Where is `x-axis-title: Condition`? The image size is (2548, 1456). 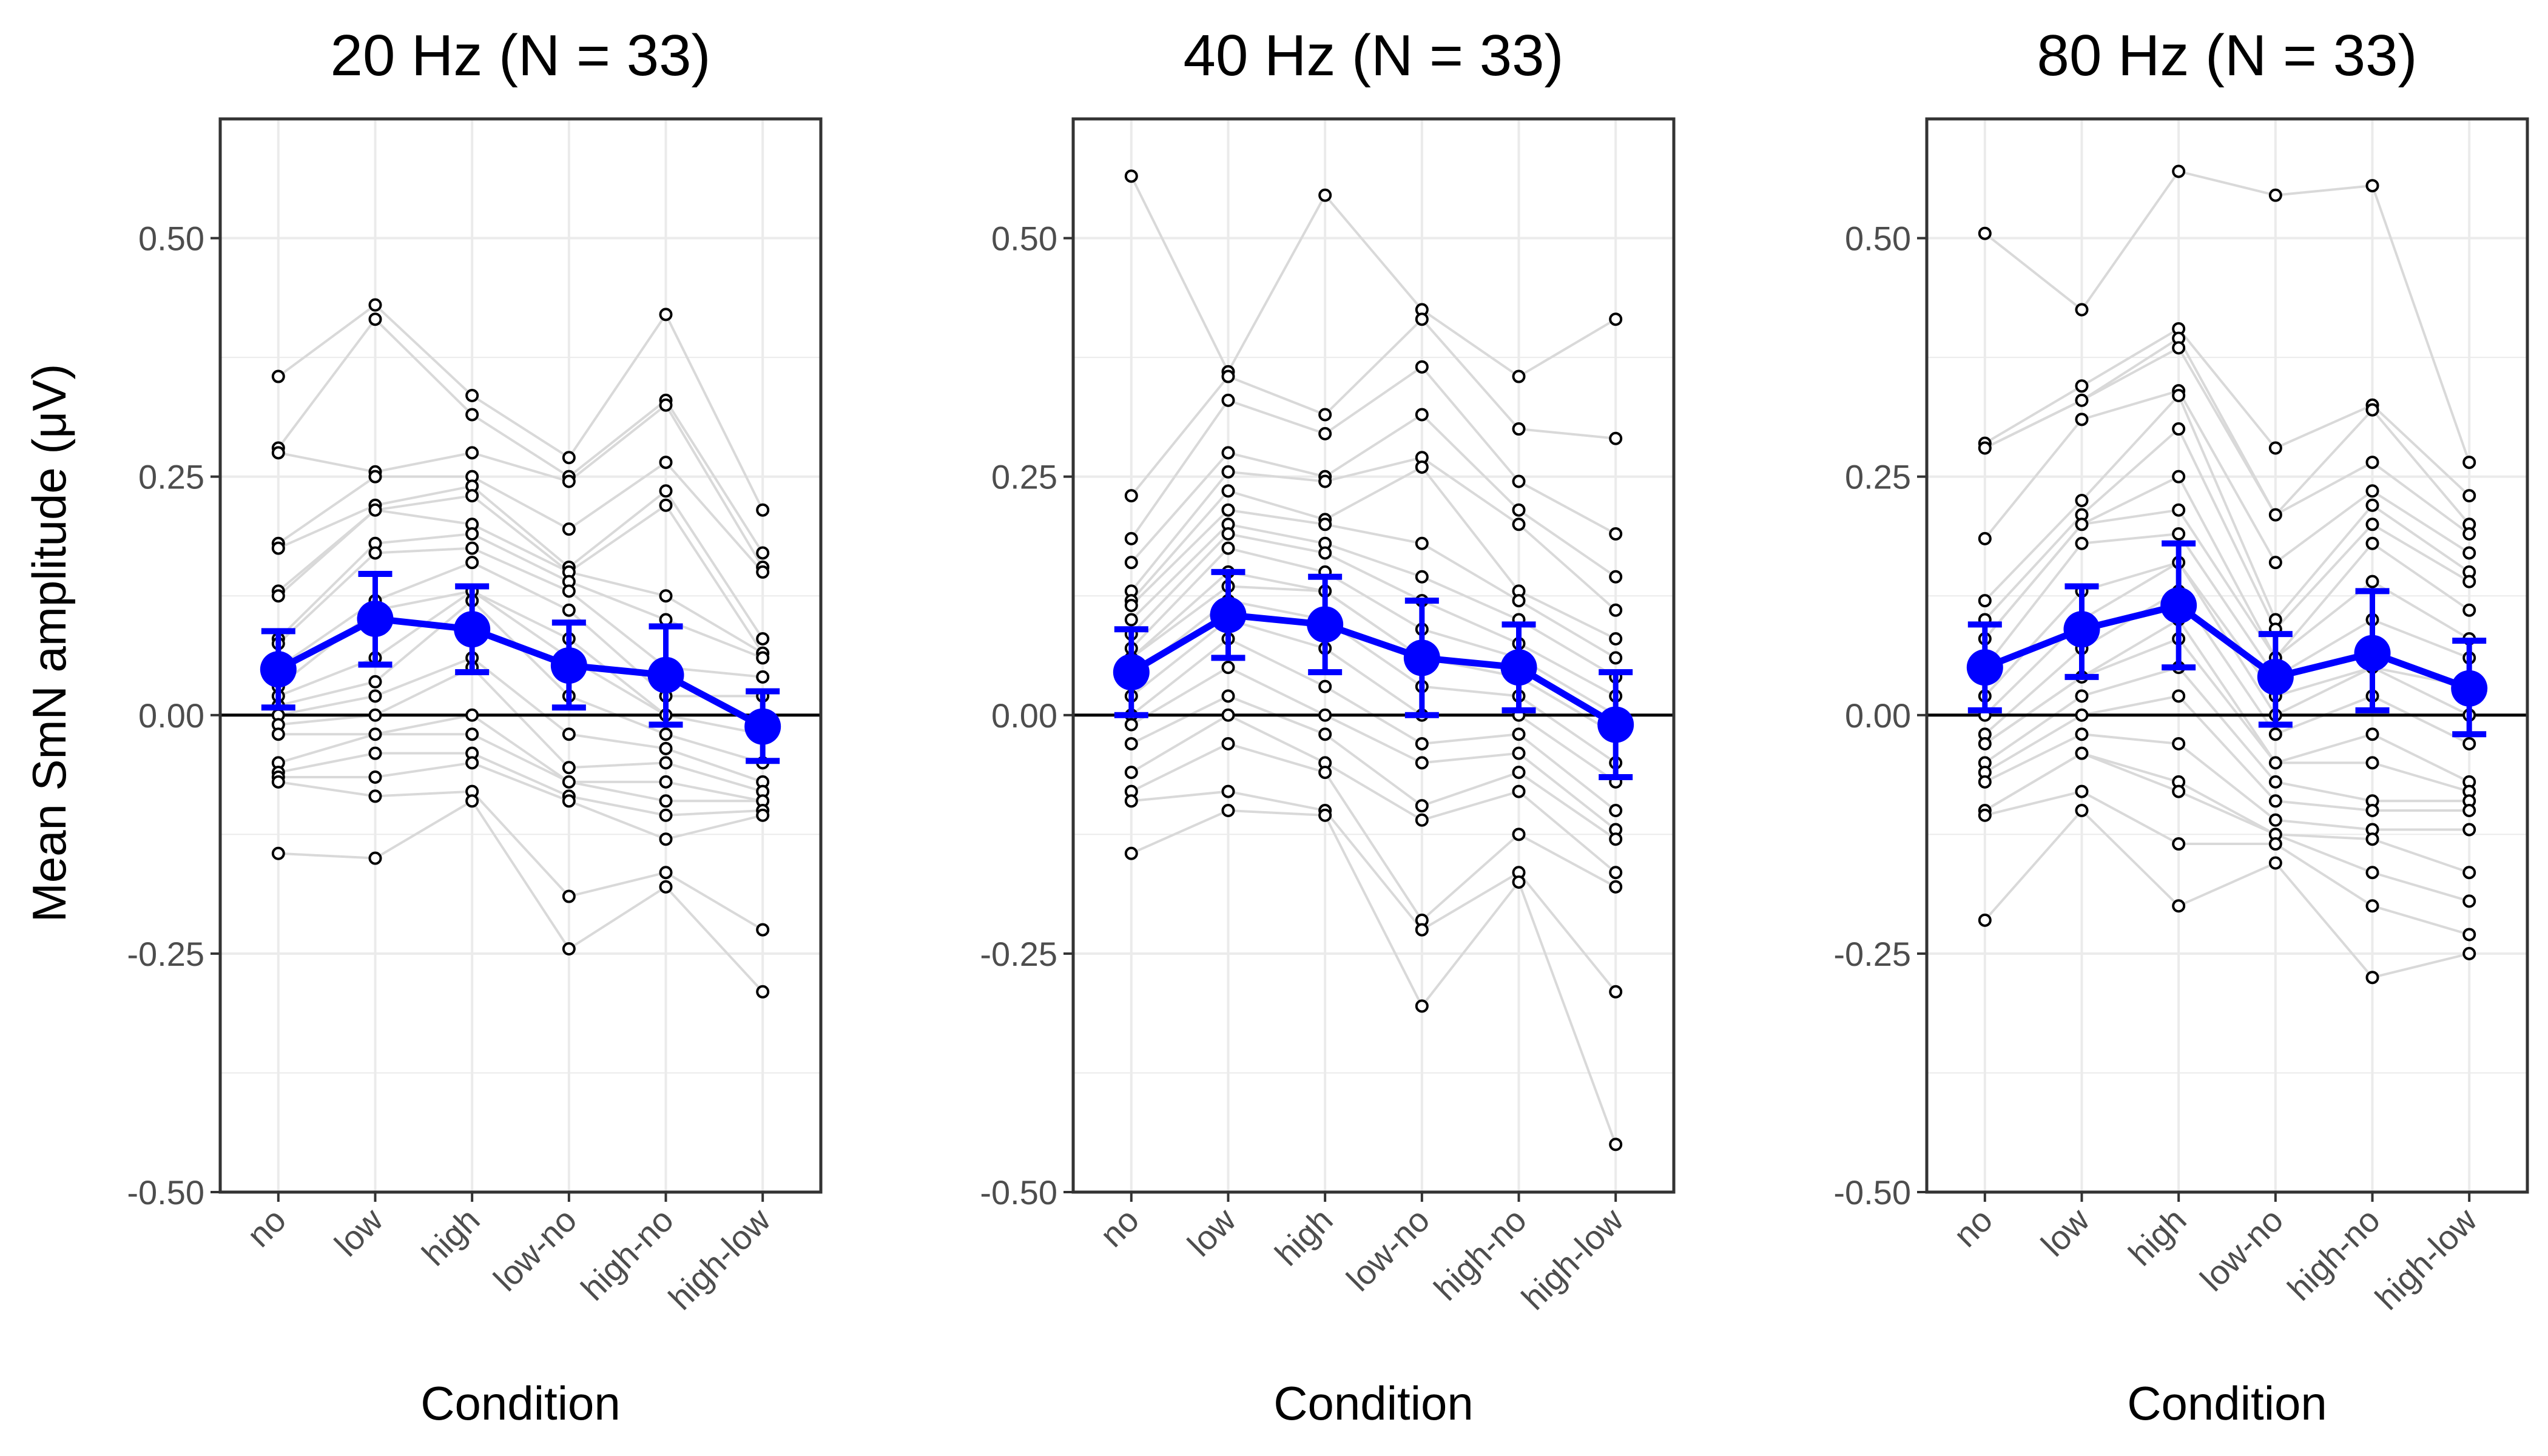 x-axis-title: Condition is located at coordinates (1373, 1403).